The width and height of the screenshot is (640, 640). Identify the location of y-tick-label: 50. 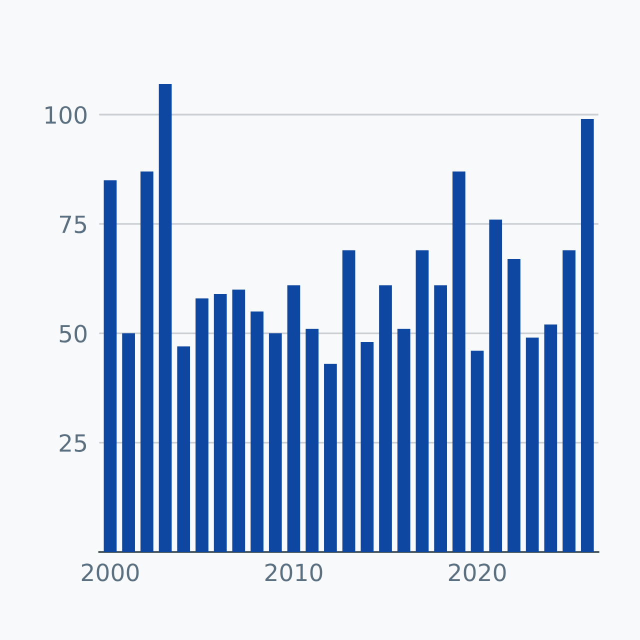
(73, 333).